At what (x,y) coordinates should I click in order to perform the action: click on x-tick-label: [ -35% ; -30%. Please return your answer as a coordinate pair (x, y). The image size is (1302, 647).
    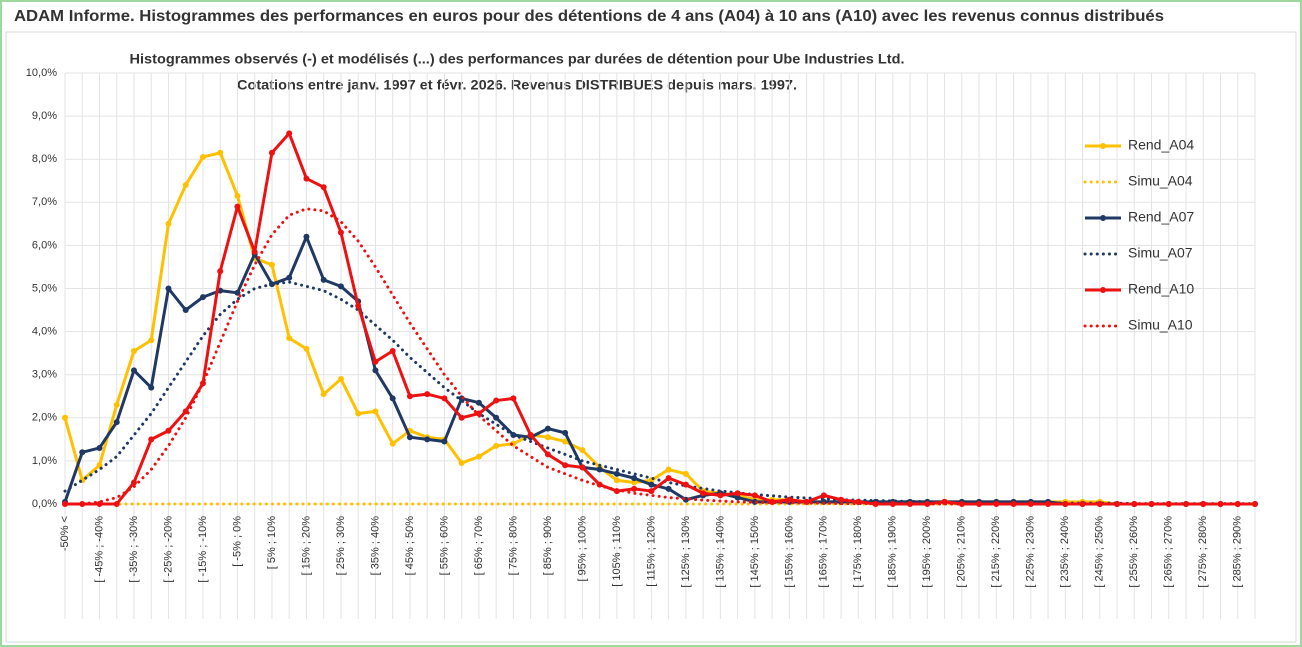
    Looking at the image, I should click on (134, 549).